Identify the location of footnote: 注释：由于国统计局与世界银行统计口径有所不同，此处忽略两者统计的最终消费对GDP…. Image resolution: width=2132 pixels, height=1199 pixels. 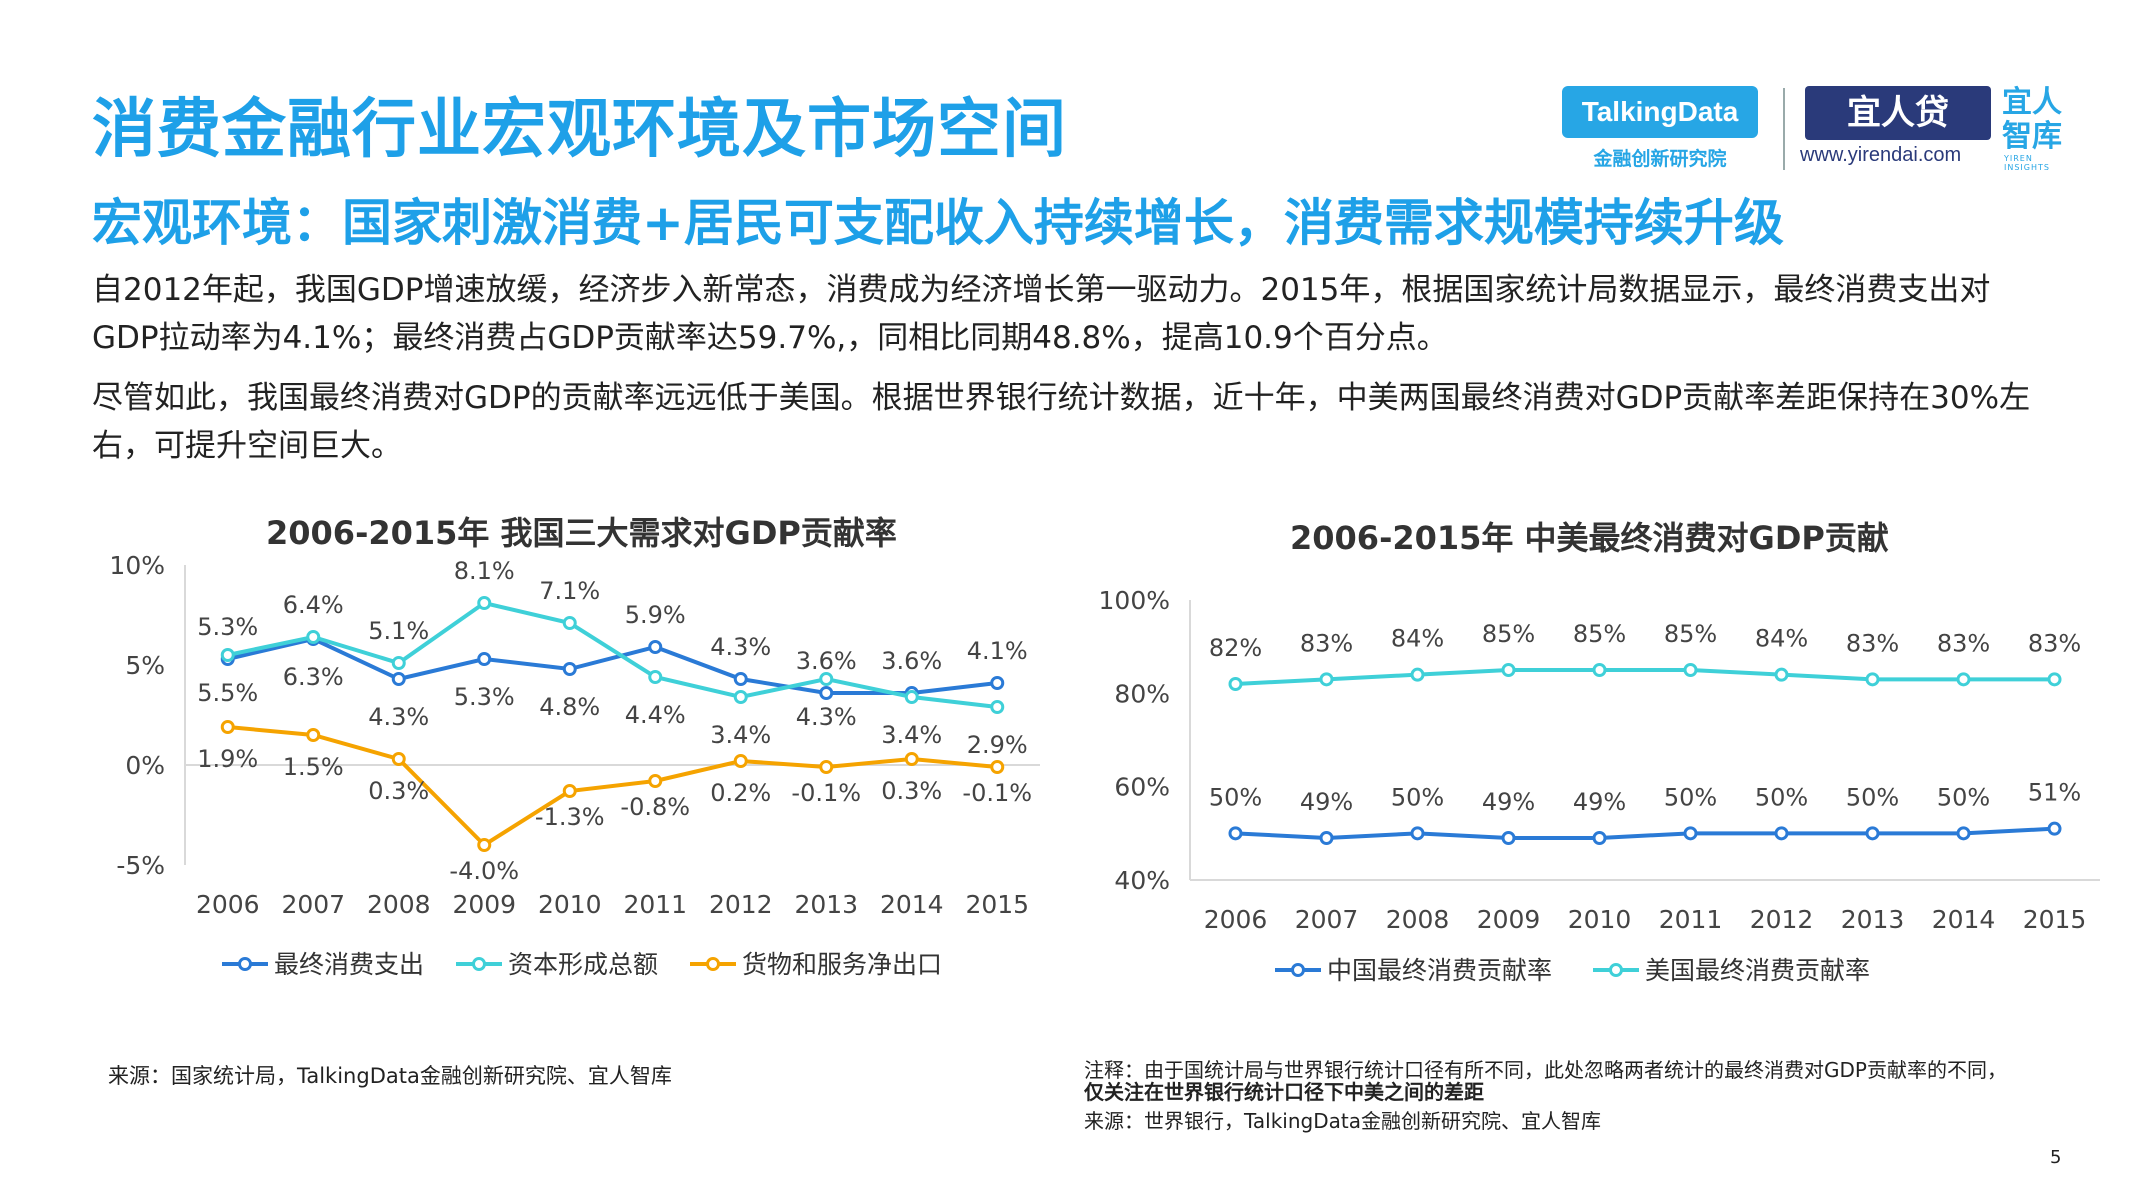
(1554, 1081).